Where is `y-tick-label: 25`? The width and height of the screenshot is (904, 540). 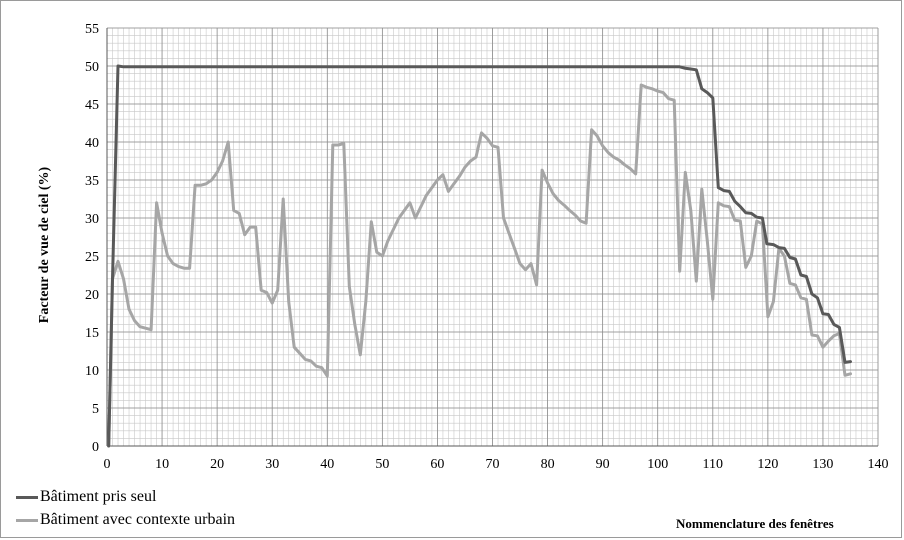 y-tick-label: 25 is located at coordinates (92, 257).